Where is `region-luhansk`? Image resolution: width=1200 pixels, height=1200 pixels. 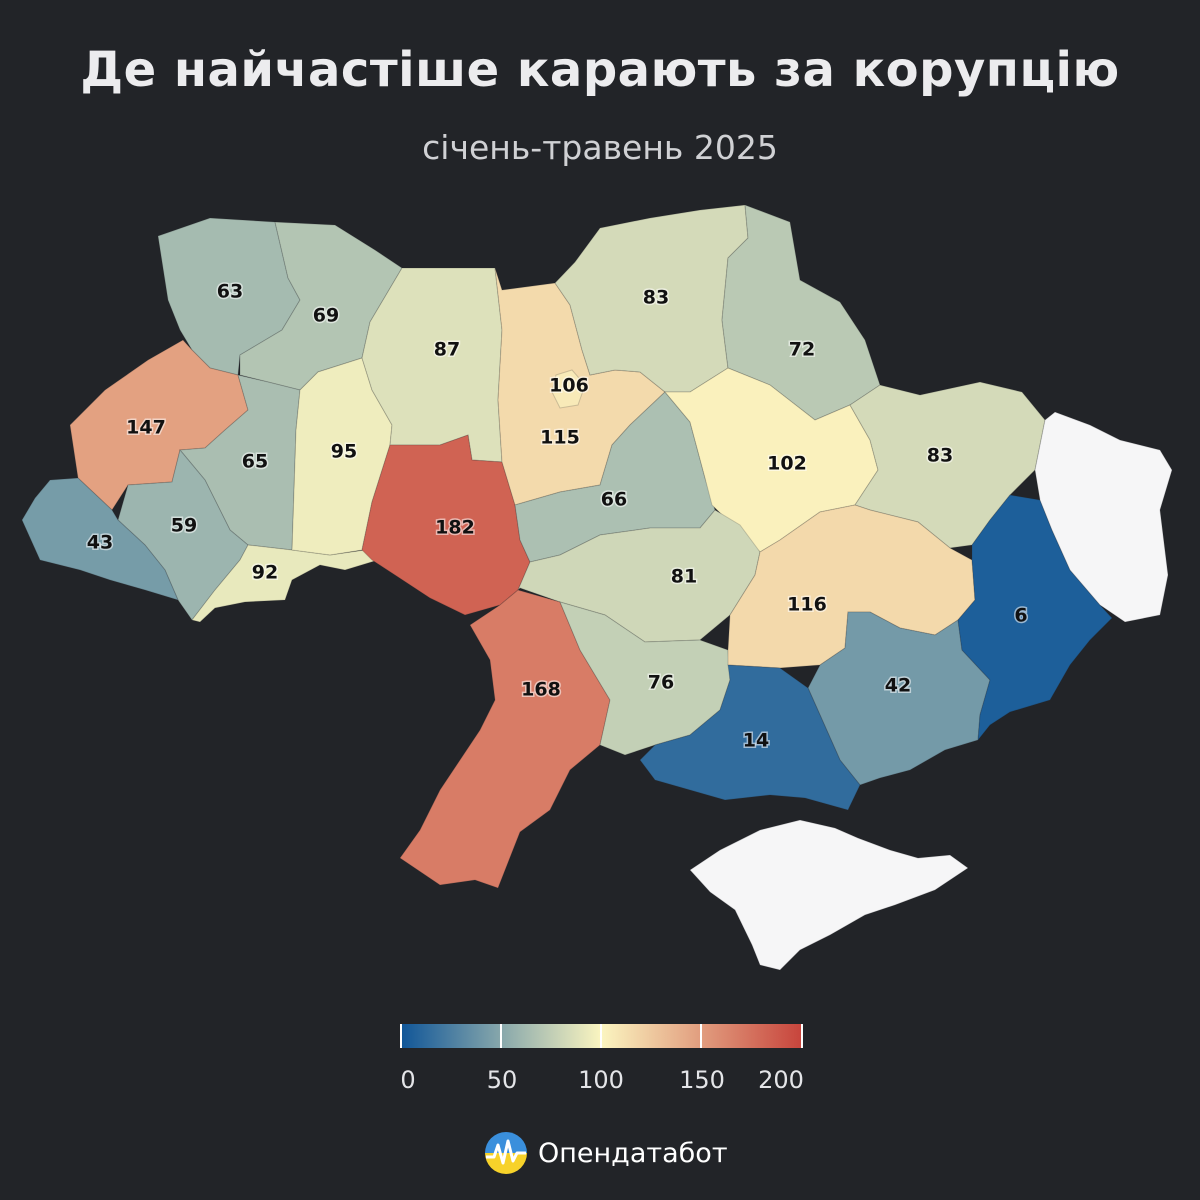
region-luhansk is located at coordinates (1103, 517).